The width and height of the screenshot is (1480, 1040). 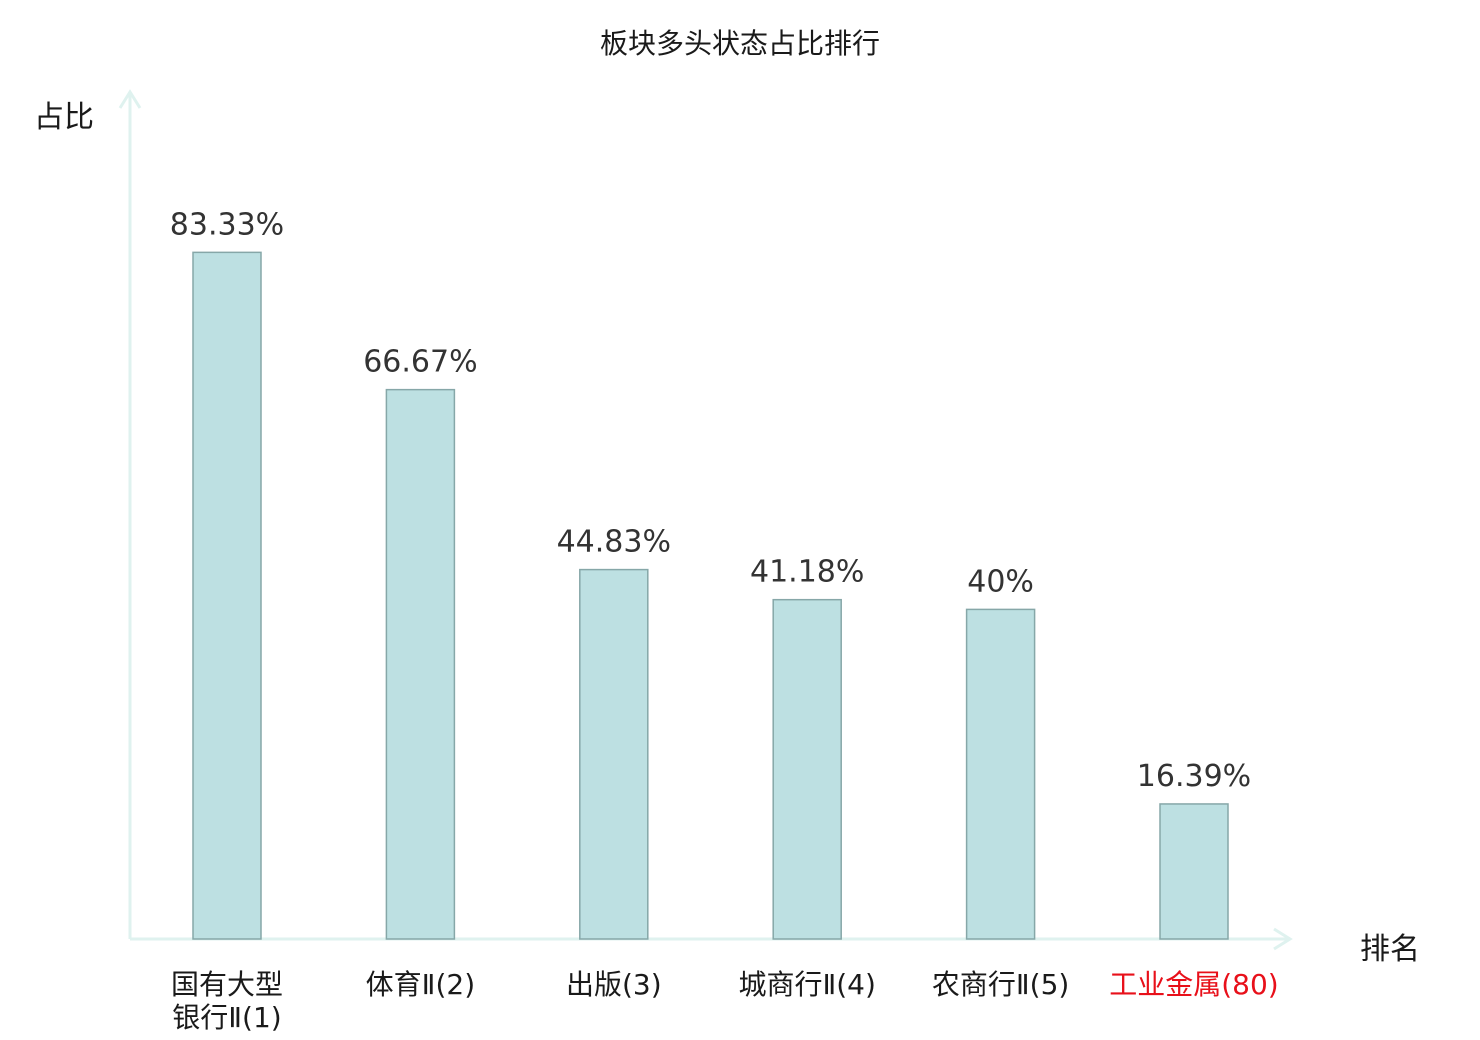 I want to click on x-tick-label: 国有大型, so click(x=227, y=984).